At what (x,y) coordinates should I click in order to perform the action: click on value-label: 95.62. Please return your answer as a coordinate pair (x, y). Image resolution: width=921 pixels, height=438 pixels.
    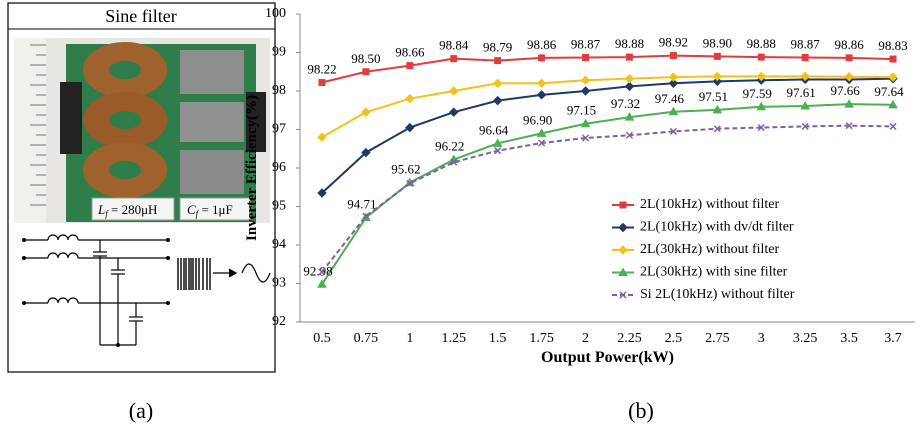
    Looking at the image, I should click on (405, 169).